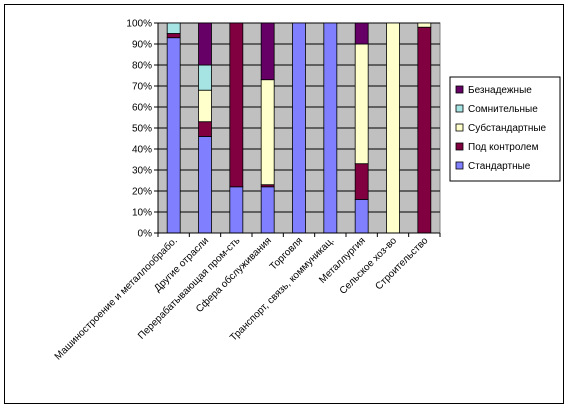  What do you see at coordinates (142, 87) in the screenshot?
I see `y-tick-label: 70%` at bounding box center [142, 87].